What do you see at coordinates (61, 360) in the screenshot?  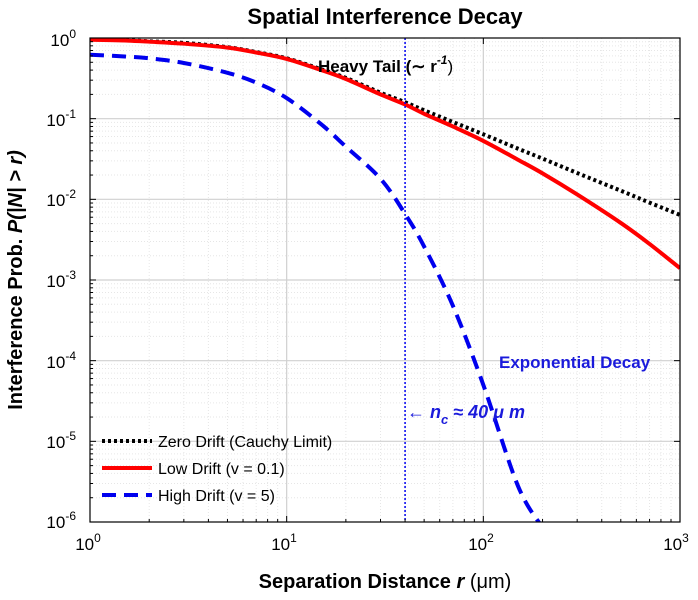 I see `y-tick-label-2: 10⁻⁴` at bounding box center [61, 360].